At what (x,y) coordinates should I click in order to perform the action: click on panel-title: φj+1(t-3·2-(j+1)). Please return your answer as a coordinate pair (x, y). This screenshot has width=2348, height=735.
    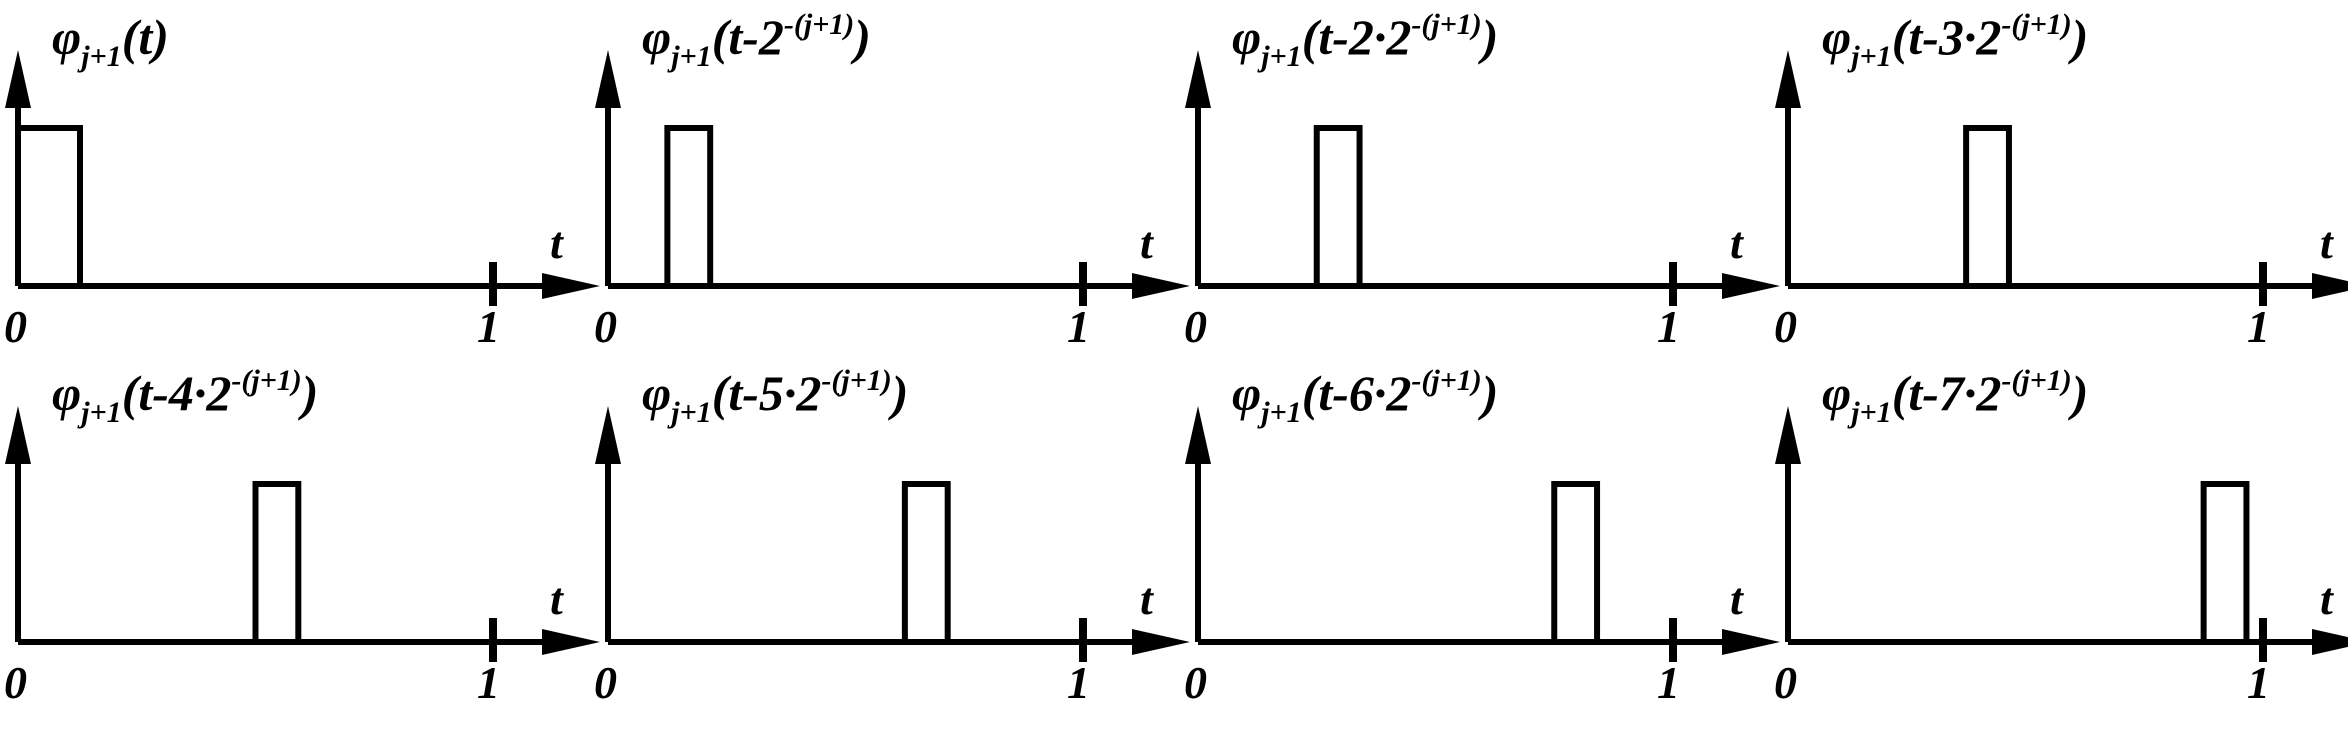
    Looking at the image, I should click on (1955, 40).